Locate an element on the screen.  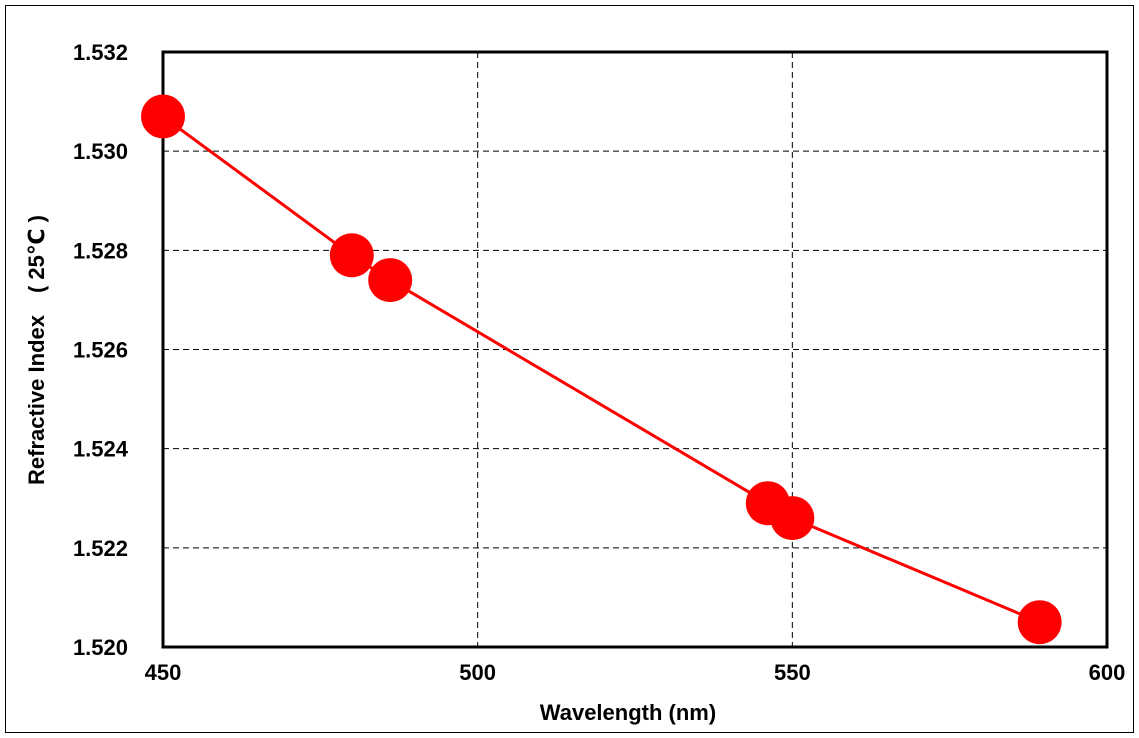
x-axis-label: Wavelength (nm) is located at coordinates (628, 712).